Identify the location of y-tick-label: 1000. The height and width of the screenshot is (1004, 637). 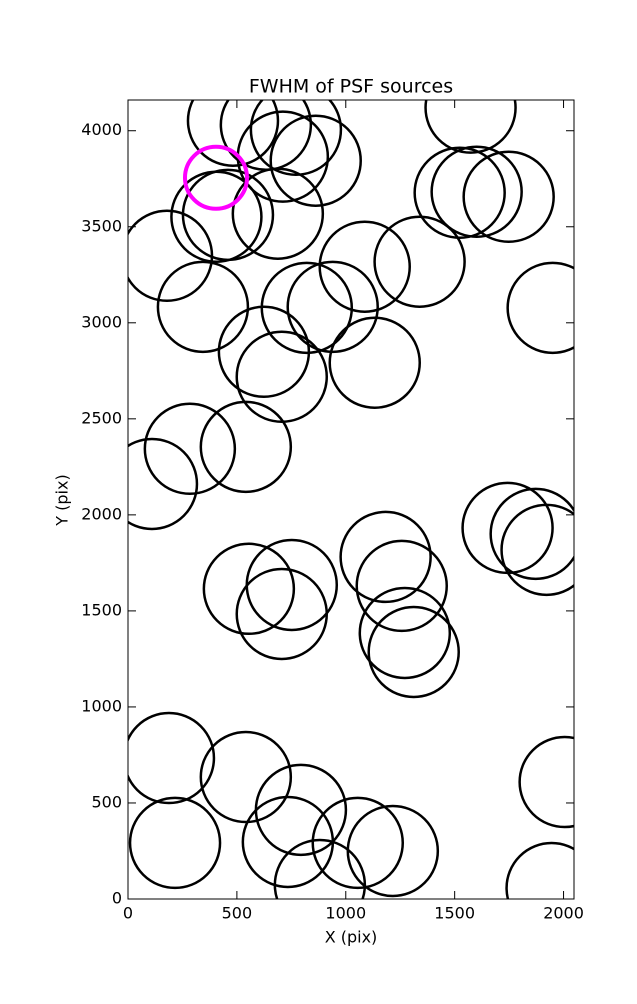
(101, 705).